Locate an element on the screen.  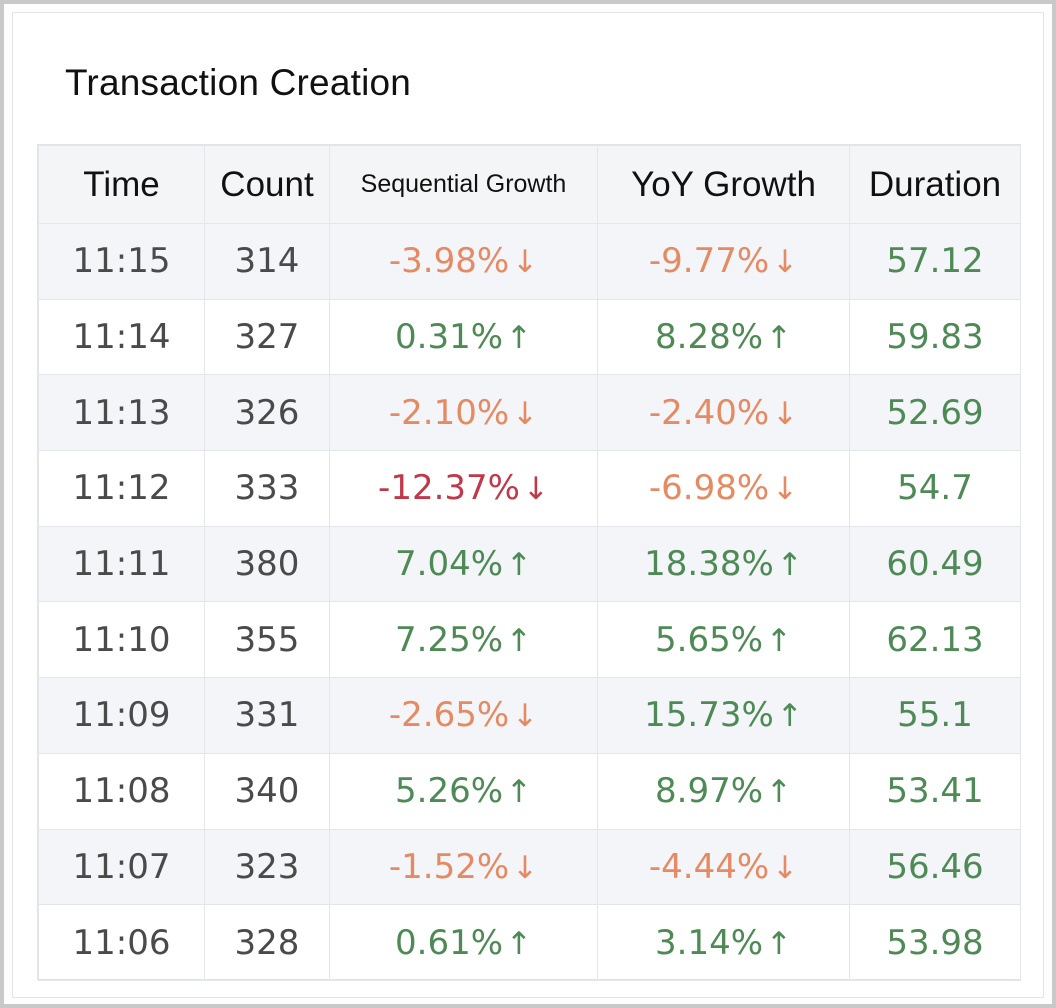
sequential-growth-cell-value: 0.61% is located at coordinates (449, 942).